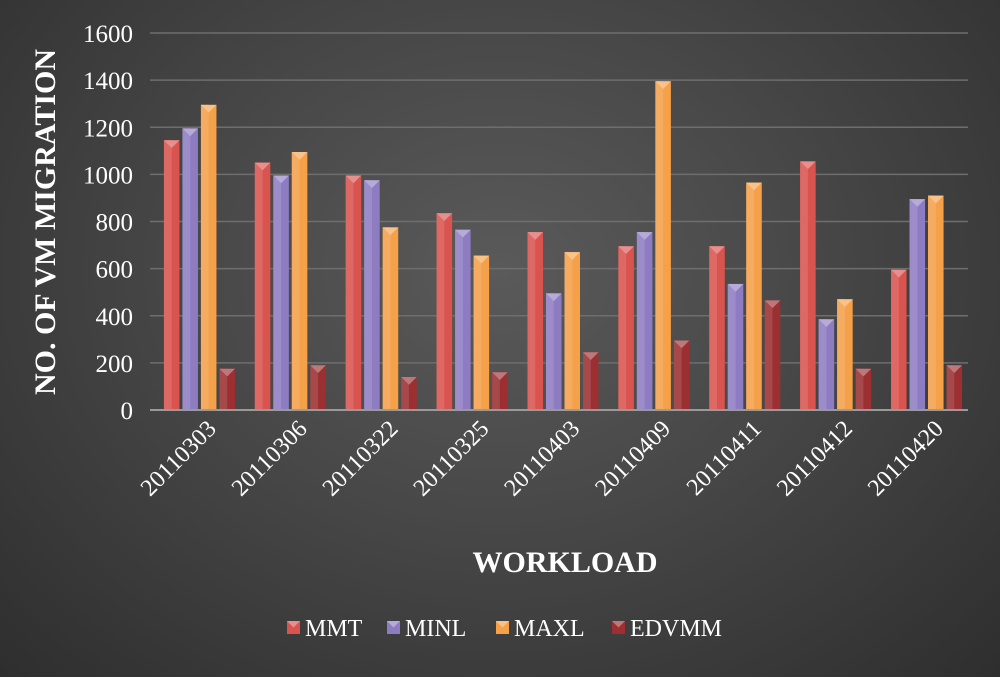  I want to click on y-axis-title: NO. OF VM MIGRATION, so click(45, 222).